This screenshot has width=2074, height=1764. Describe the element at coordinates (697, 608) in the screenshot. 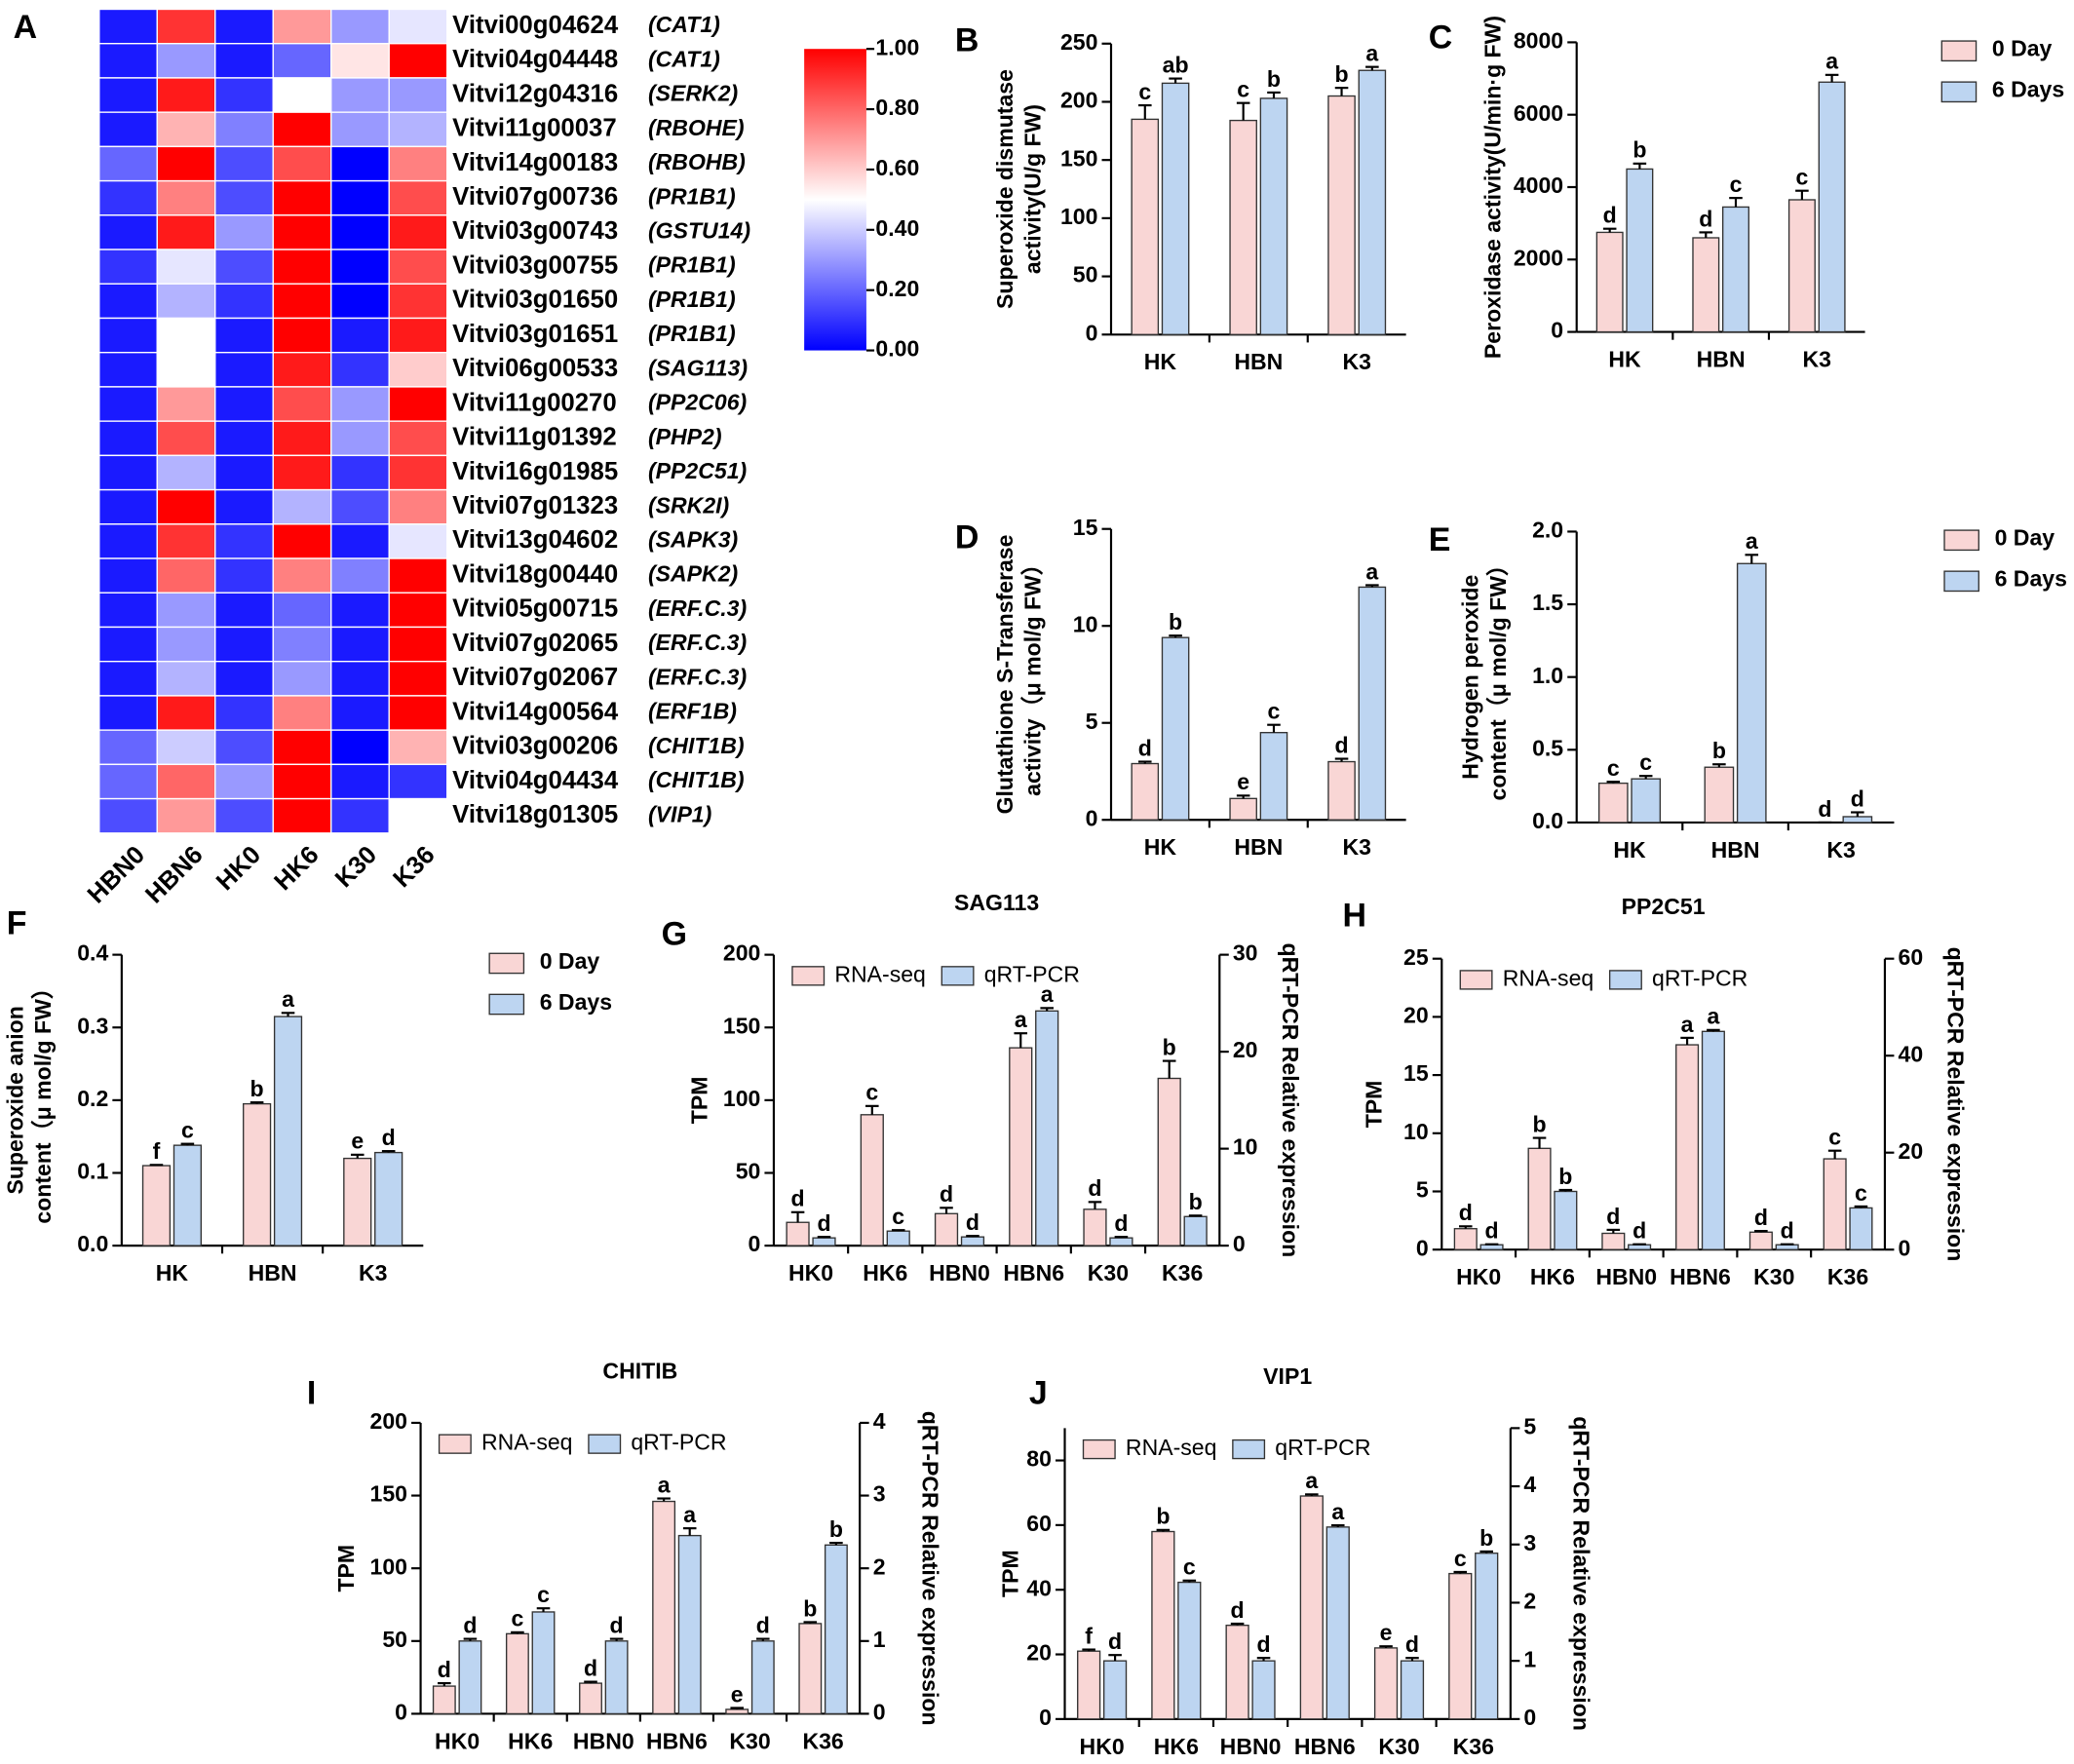

I see `row-gene: (ERF.C.3)` at that location.